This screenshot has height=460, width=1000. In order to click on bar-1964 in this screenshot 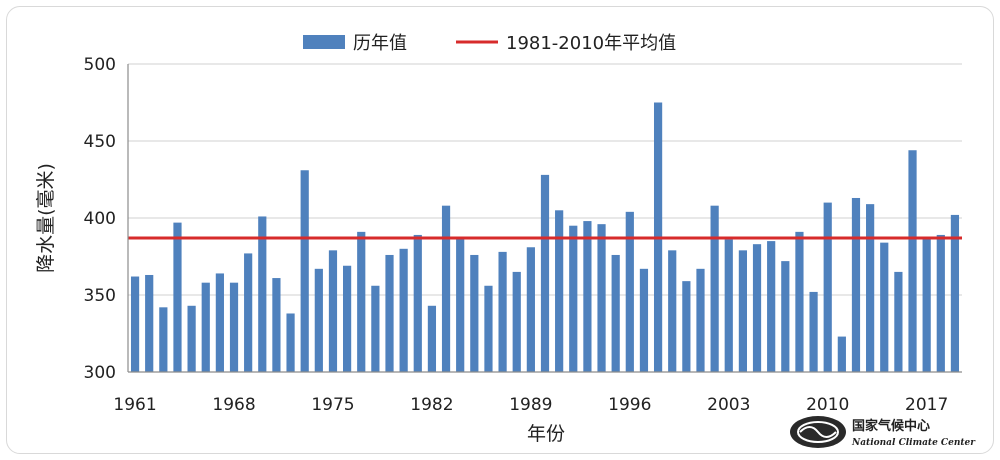, I will do `click(177, 297)`.